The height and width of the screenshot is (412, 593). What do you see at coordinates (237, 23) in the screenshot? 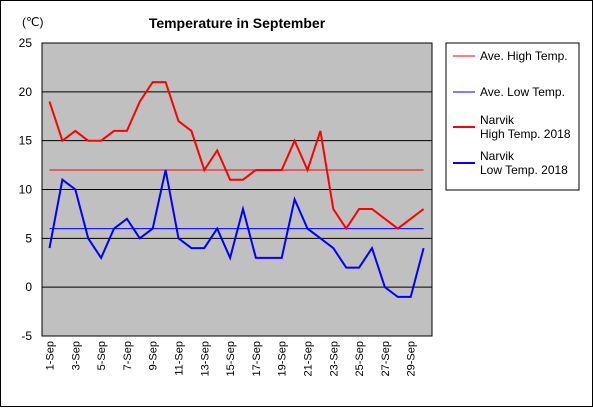
I see `chart-title: Temperature in September` at bounding box center [237, 23].